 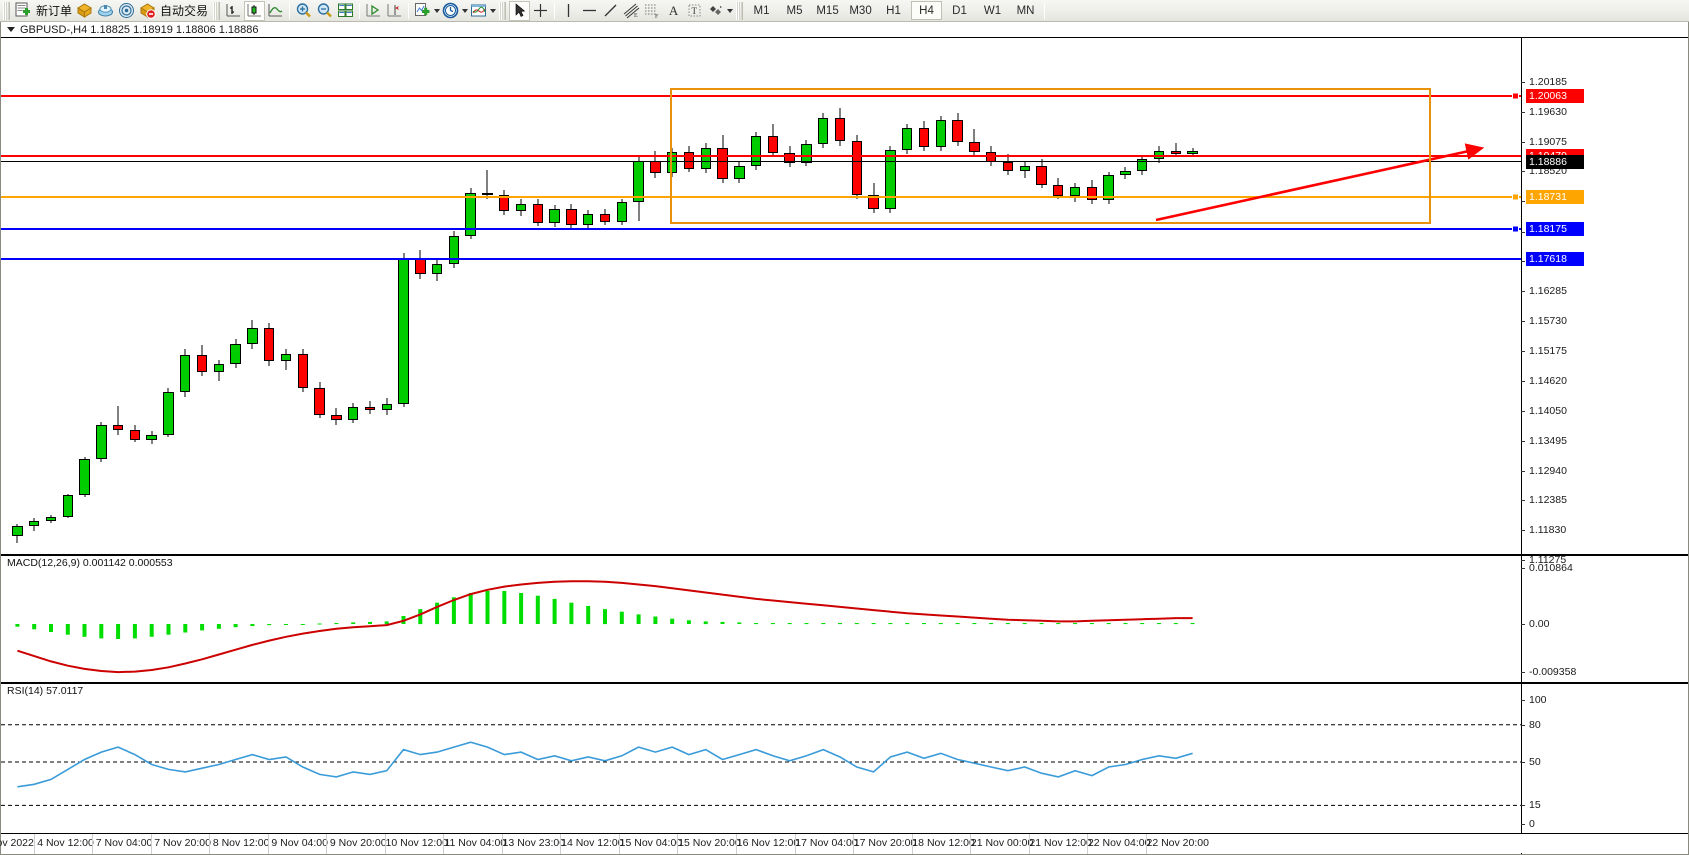 What do you see at coordinates (465, 10) in the screenshot?
I see `periods-chevron-down-icon` at bounding box center [465, 10].